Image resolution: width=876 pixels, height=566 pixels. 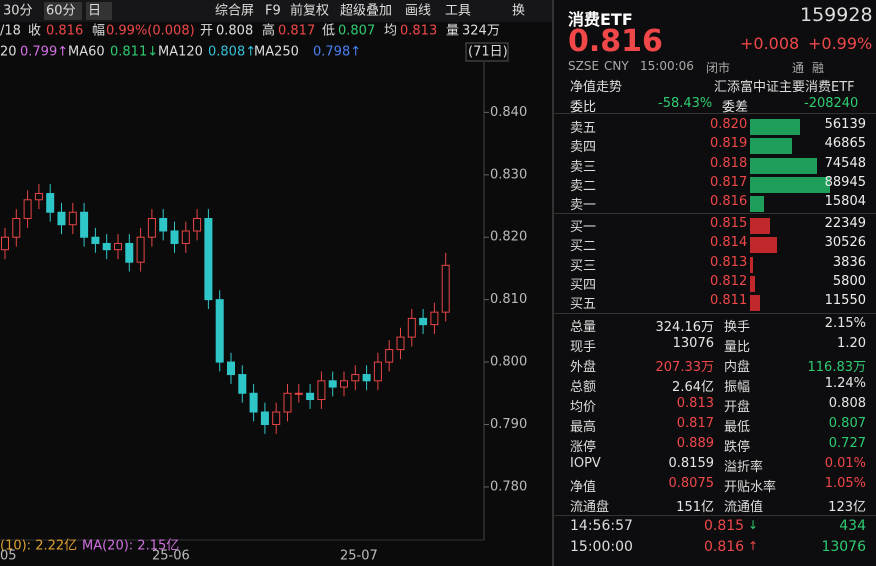 What do you see at coordinates (847, 507) in the screenshot?
I see `stat-value: 123亿` at bounding box center [847, 507].